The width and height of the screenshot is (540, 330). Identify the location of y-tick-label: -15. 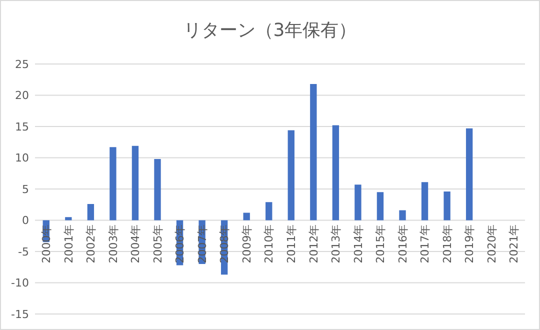
(20, 314).